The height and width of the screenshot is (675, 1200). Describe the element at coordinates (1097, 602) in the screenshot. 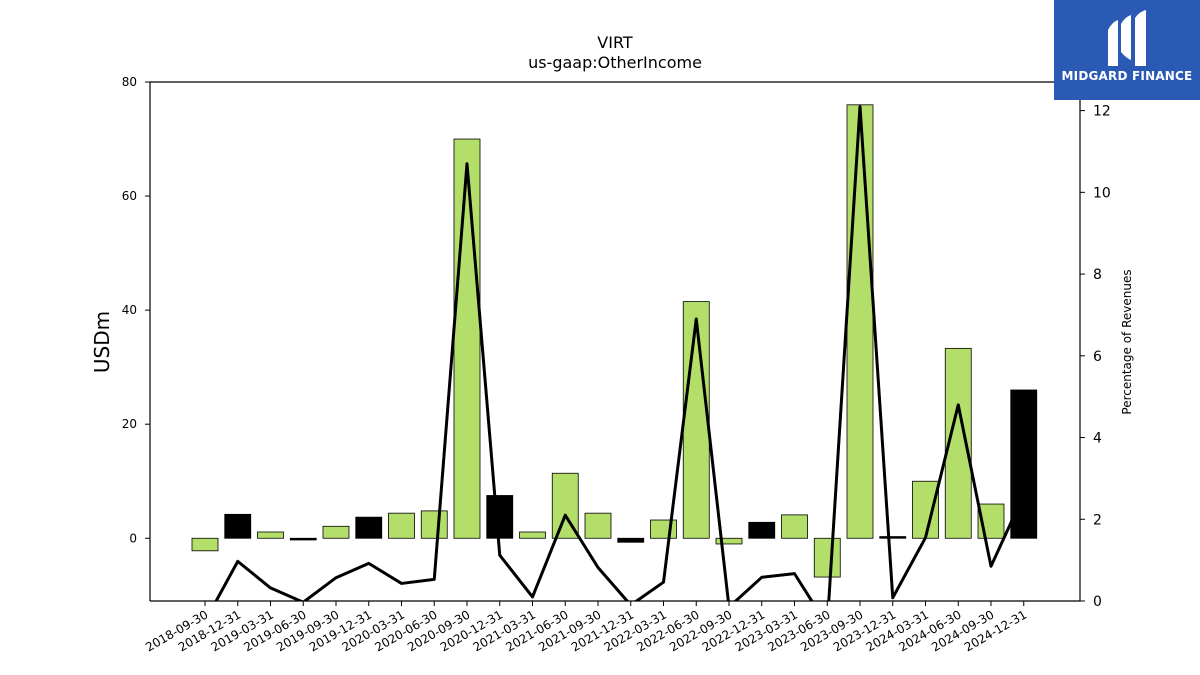

I see `y2-tick-label: 0` at that location.